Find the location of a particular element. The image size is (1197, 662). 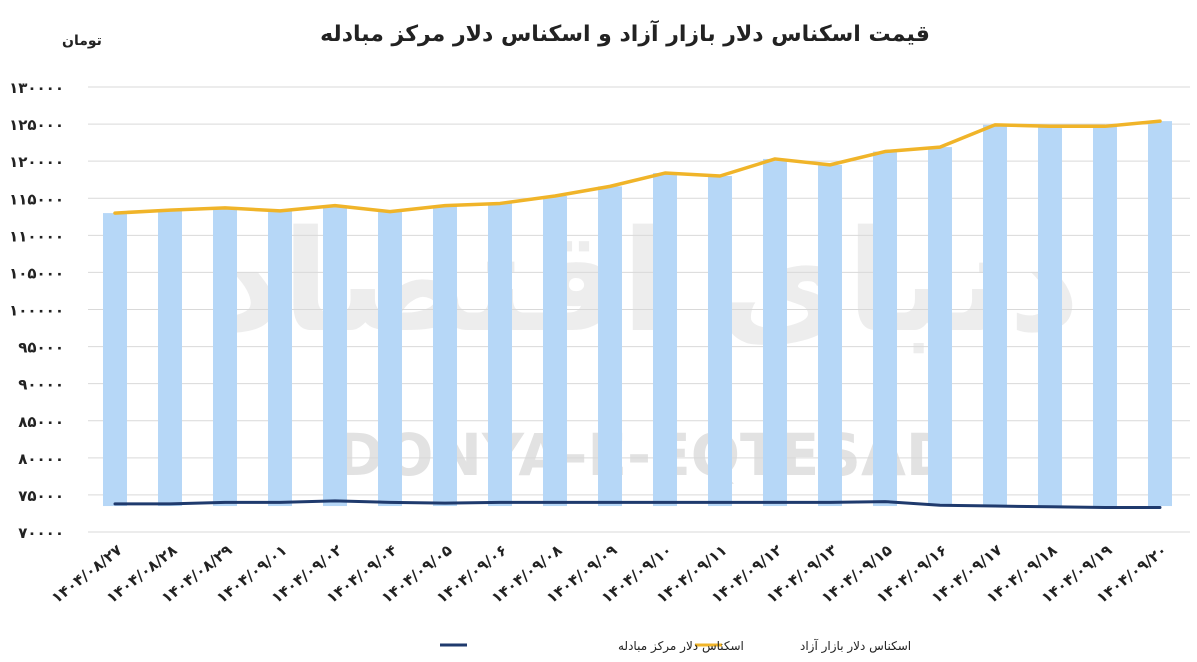

y-tick-label: ۱۱۰۰۰۰ is located at coordinates (36, 236).